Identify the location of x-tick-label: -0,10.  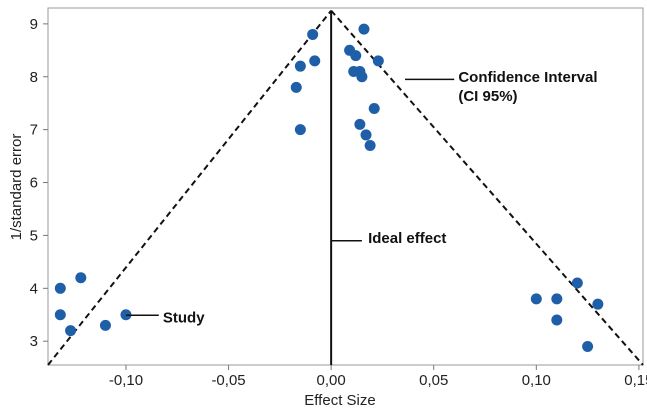
(126, 380).